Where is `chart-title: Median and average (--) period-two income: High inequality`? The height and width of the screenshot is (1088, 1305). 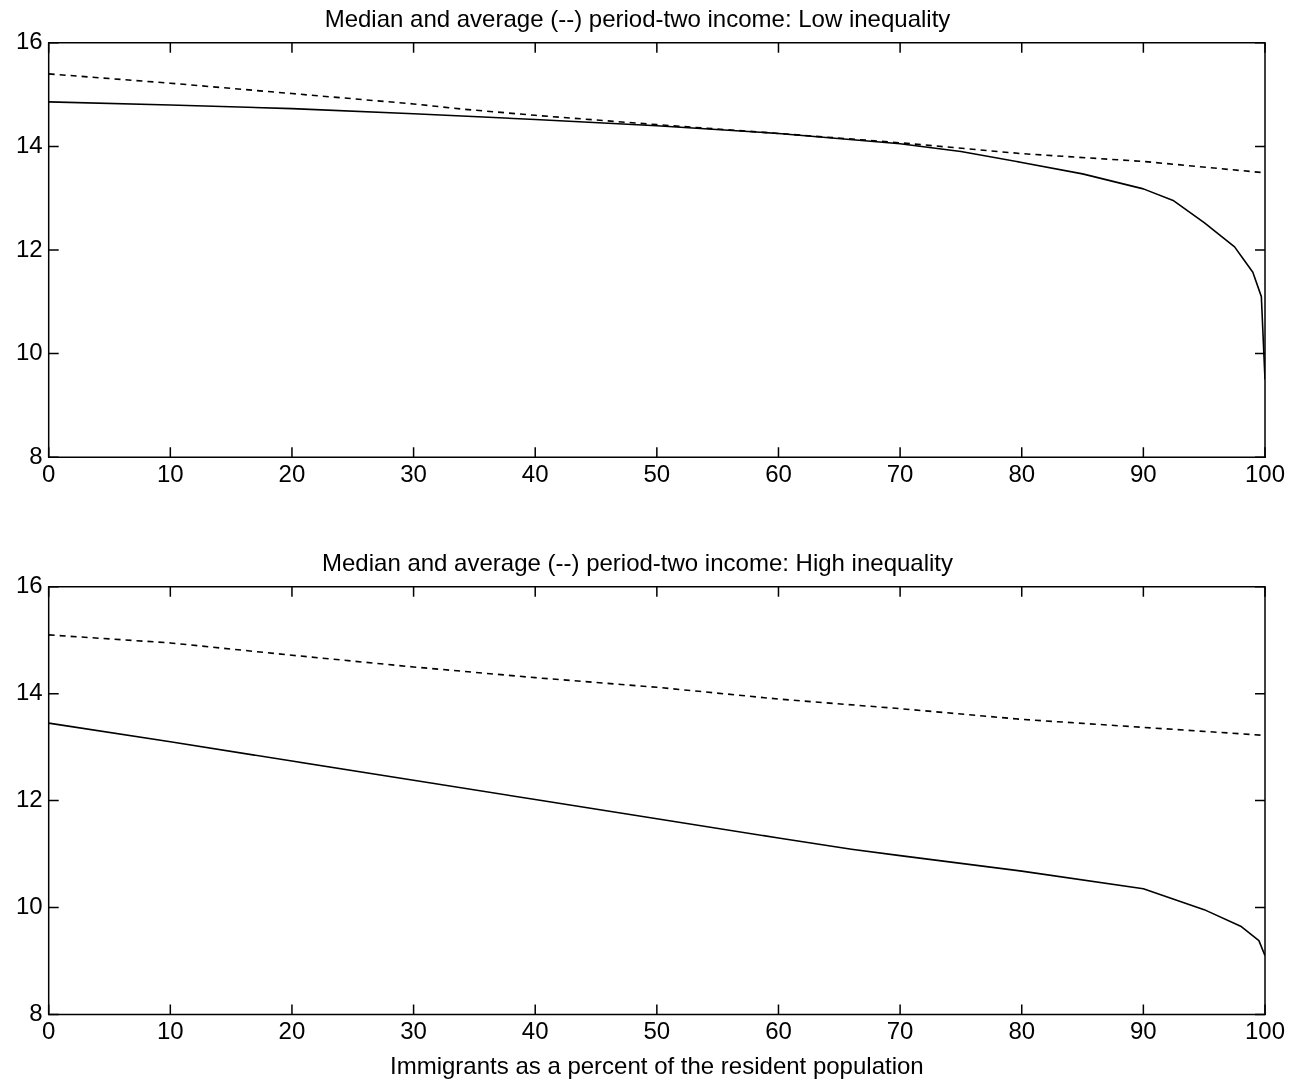 chart-title: Median and average (--) period-two income: High inequality is located at coordinates (637, 563).